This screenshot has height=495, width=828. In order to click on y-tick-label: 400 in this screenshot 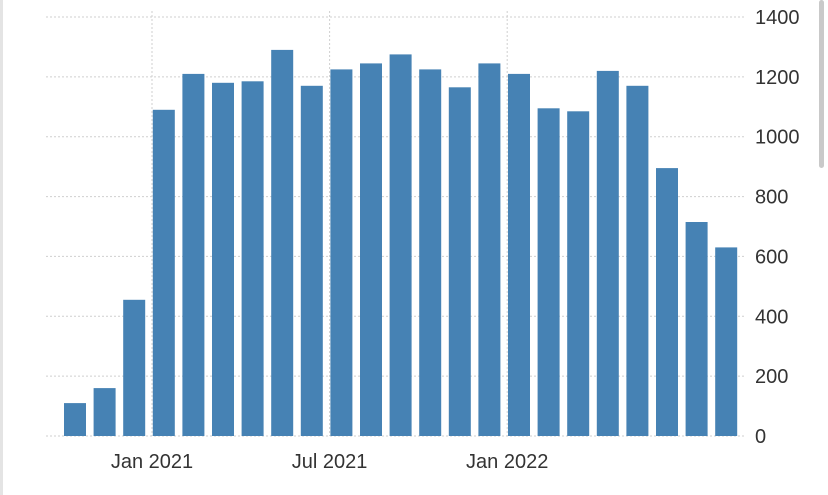, I will do `click(771, 317)`.